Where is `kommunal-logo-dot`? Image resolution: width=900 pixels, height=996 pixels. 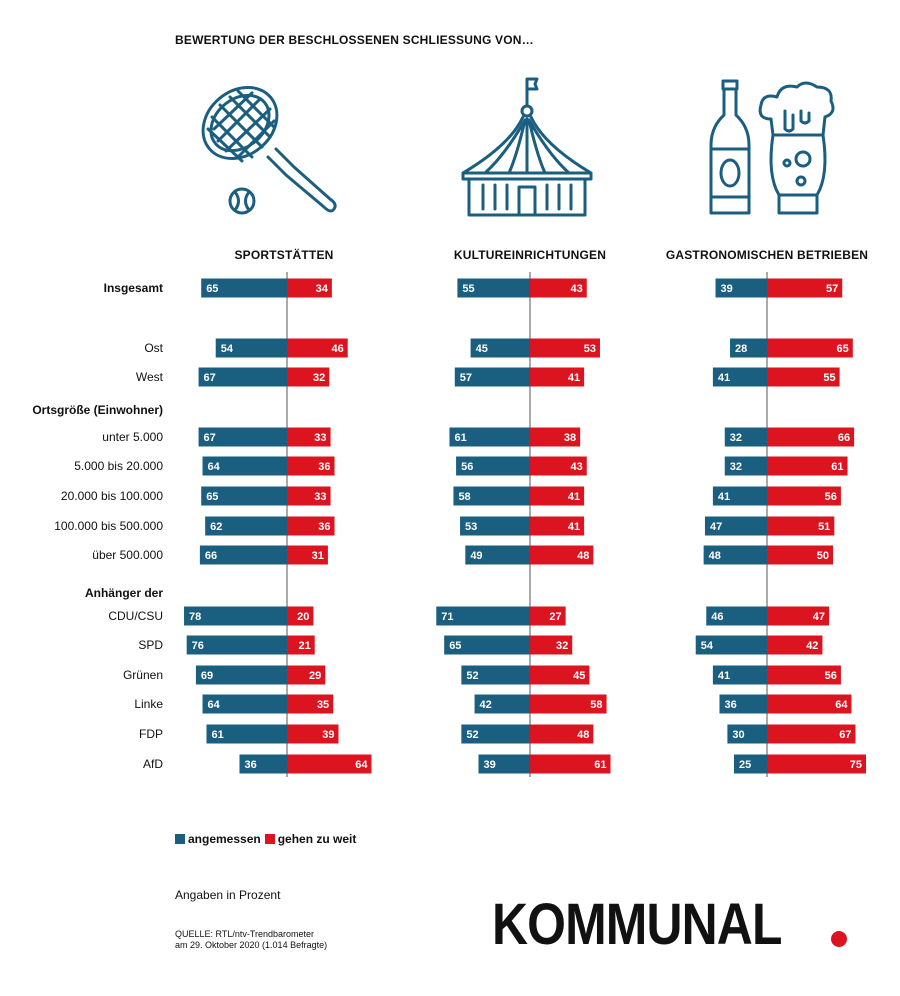
kommunal-logo-dot is located at coordinates (839, 939).